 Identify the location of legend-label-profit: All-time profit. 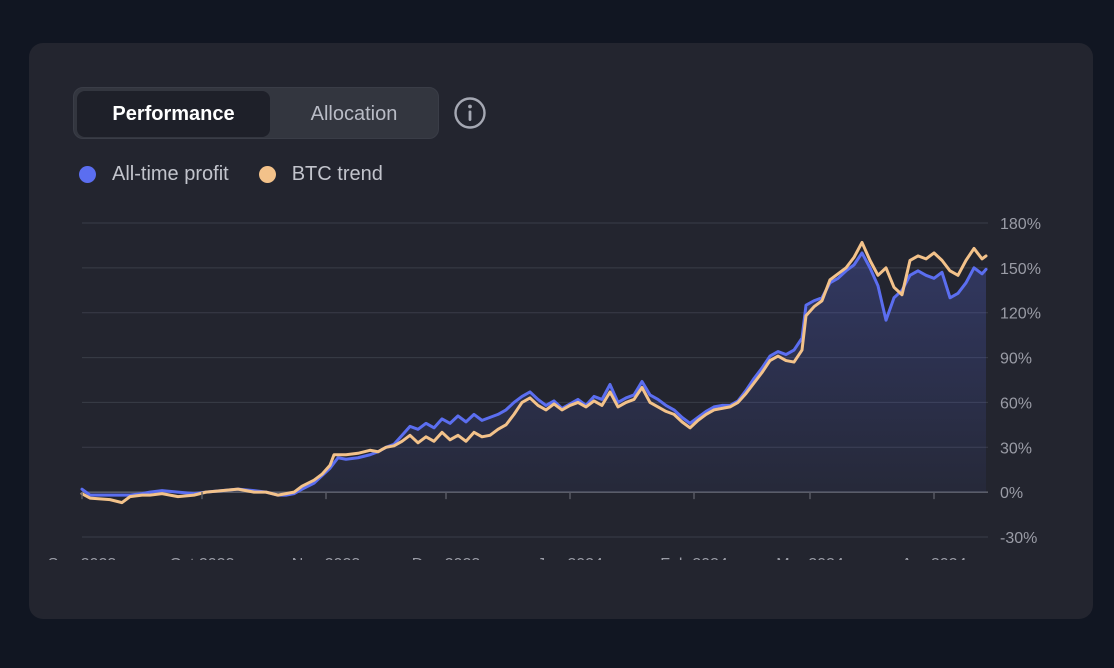
(170, 173).